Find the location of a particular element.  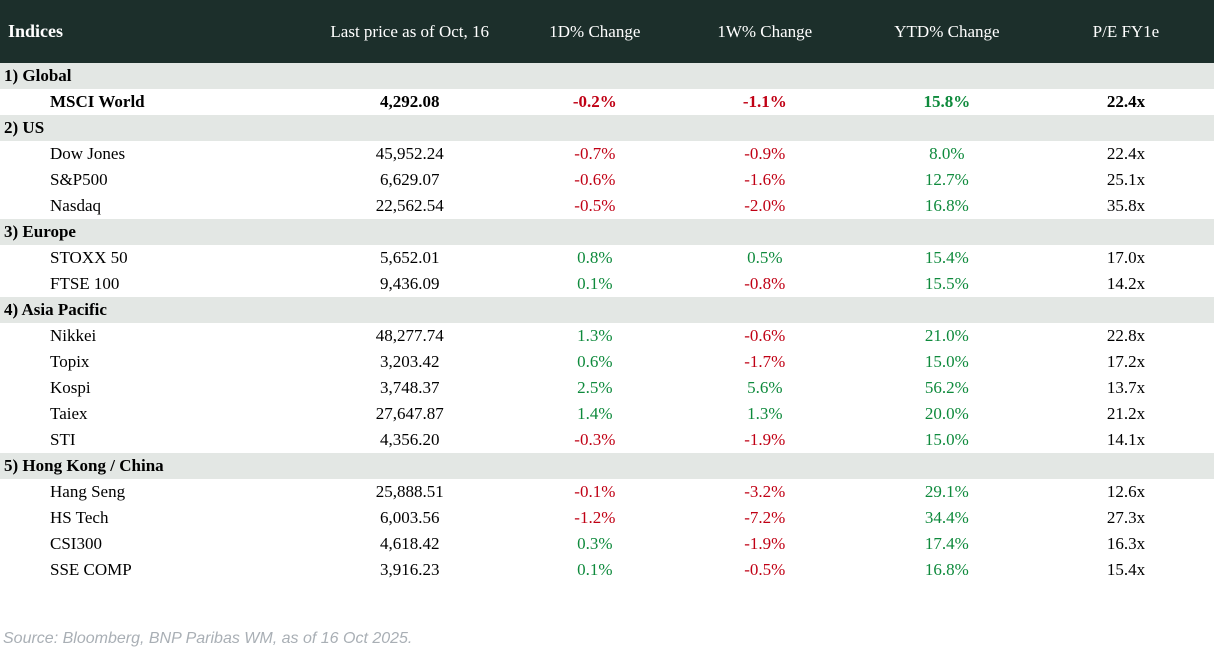

index-name: Topix is located at coordinates (70, 361).